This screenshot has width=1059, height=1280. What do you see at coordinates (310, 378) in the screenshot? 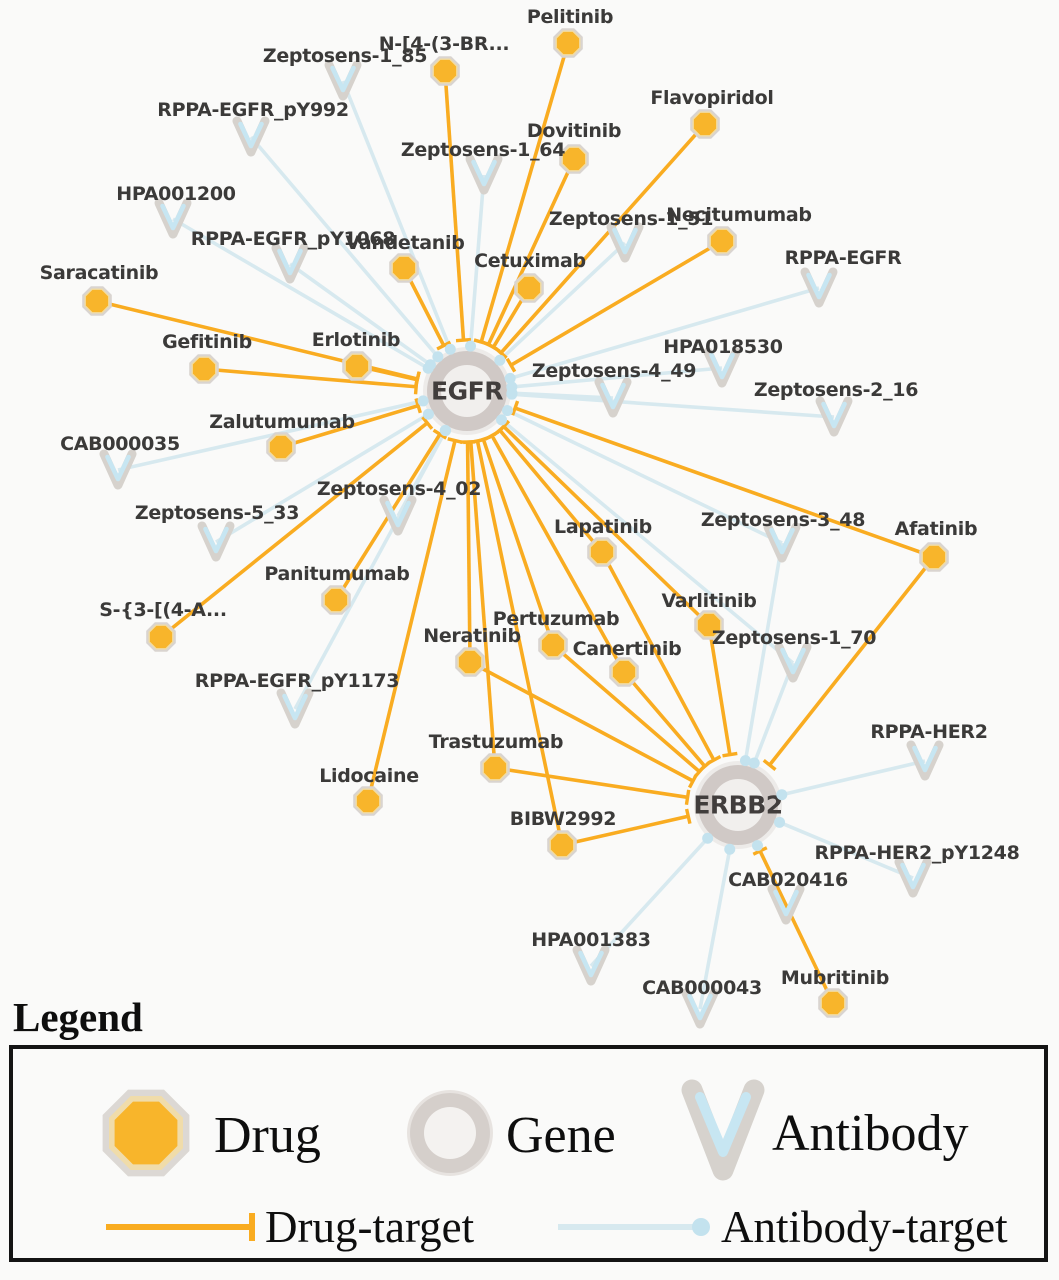
I see `edge-drug-gefitinib-egfr` at bounding box center [310, 378].